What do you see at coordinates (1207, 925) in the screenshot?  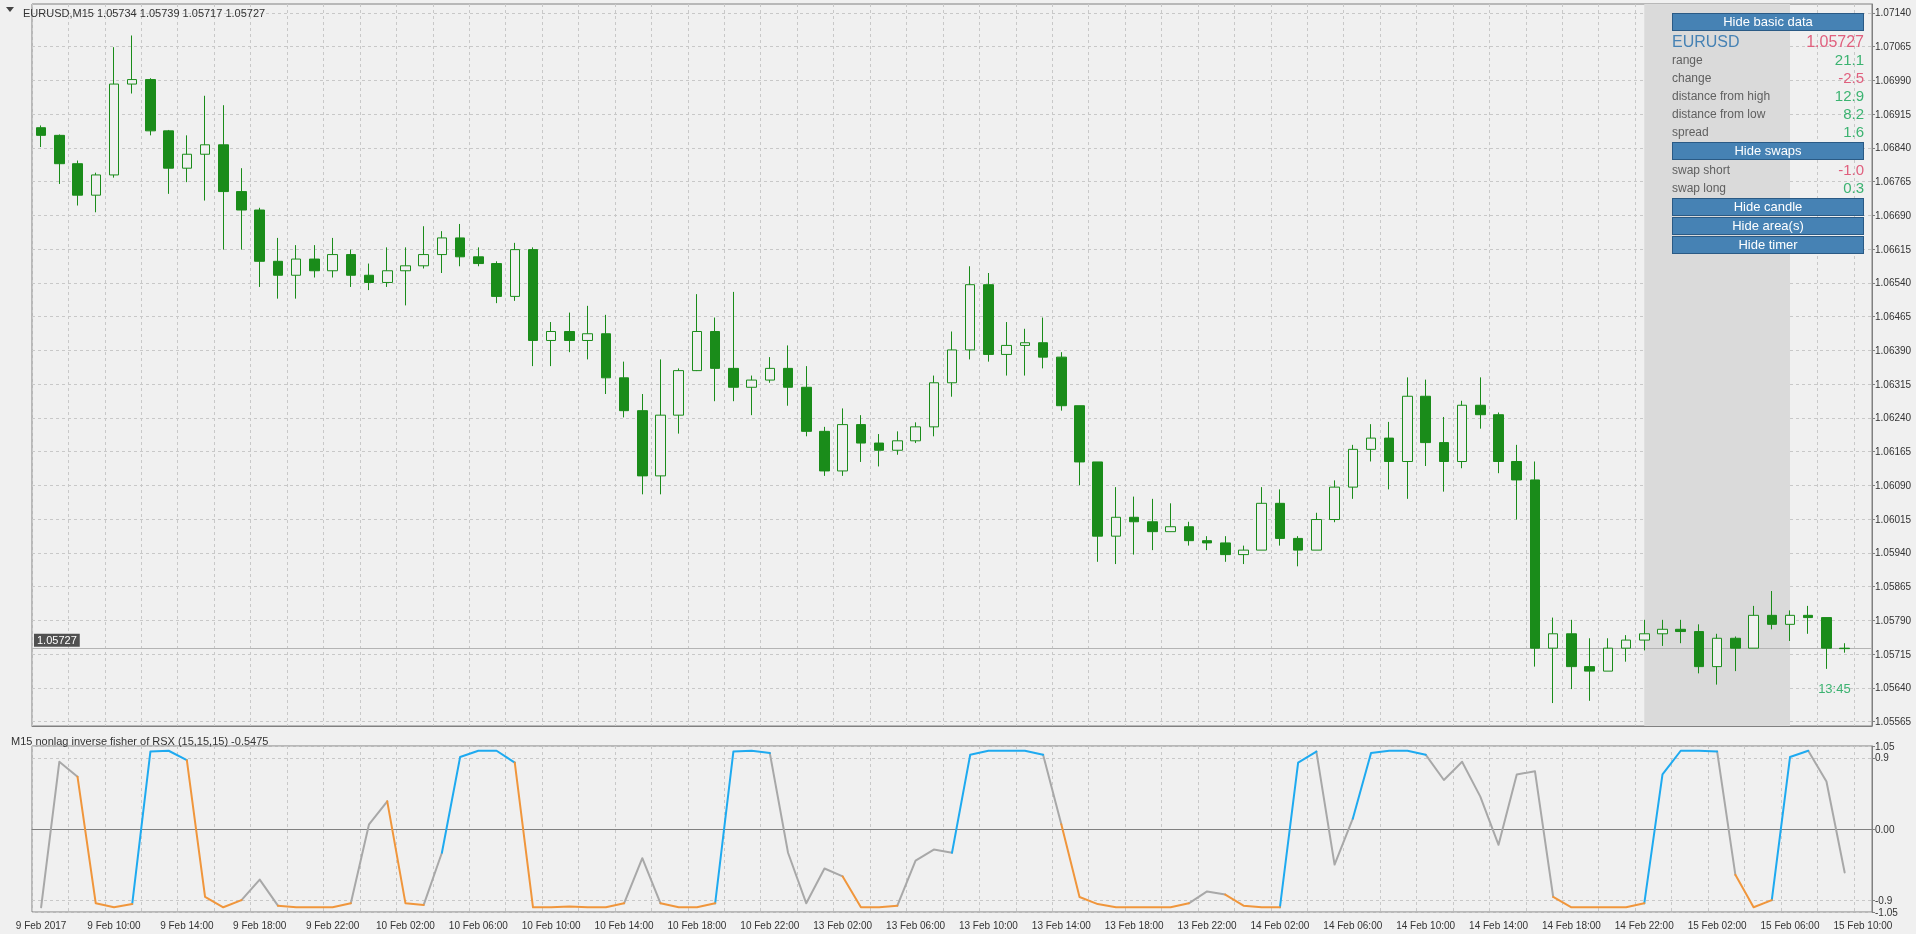 I see `x-tick-label: 13 Feb 22:00` at bounding box center [1207, 925].